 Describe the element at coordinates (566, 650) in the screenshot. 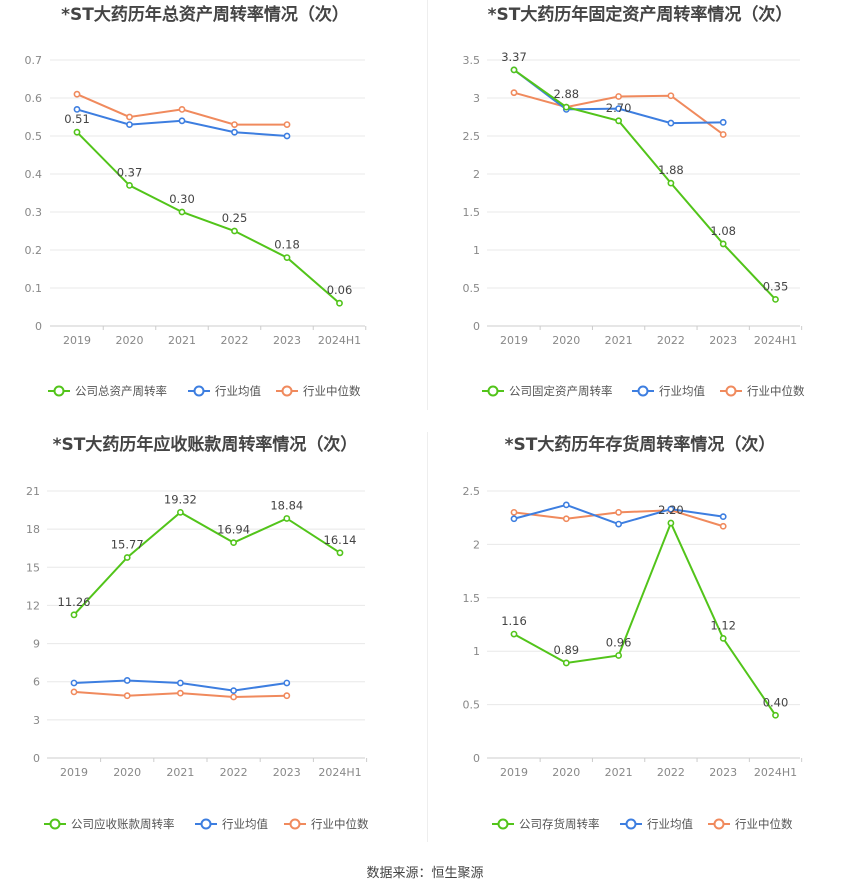

I see `data-label: 0.89` at that location.